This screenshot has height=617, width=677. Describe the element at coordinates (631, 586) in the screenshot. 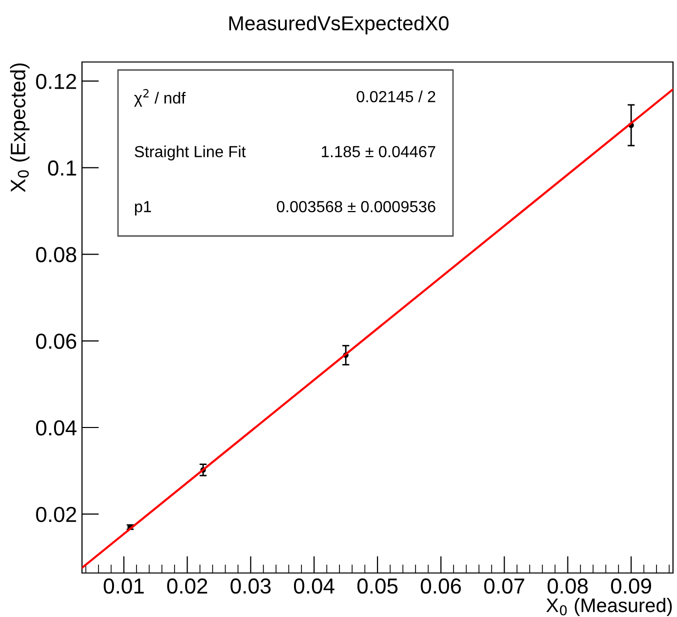

I see `x-tick-label: 0.09` at that location.